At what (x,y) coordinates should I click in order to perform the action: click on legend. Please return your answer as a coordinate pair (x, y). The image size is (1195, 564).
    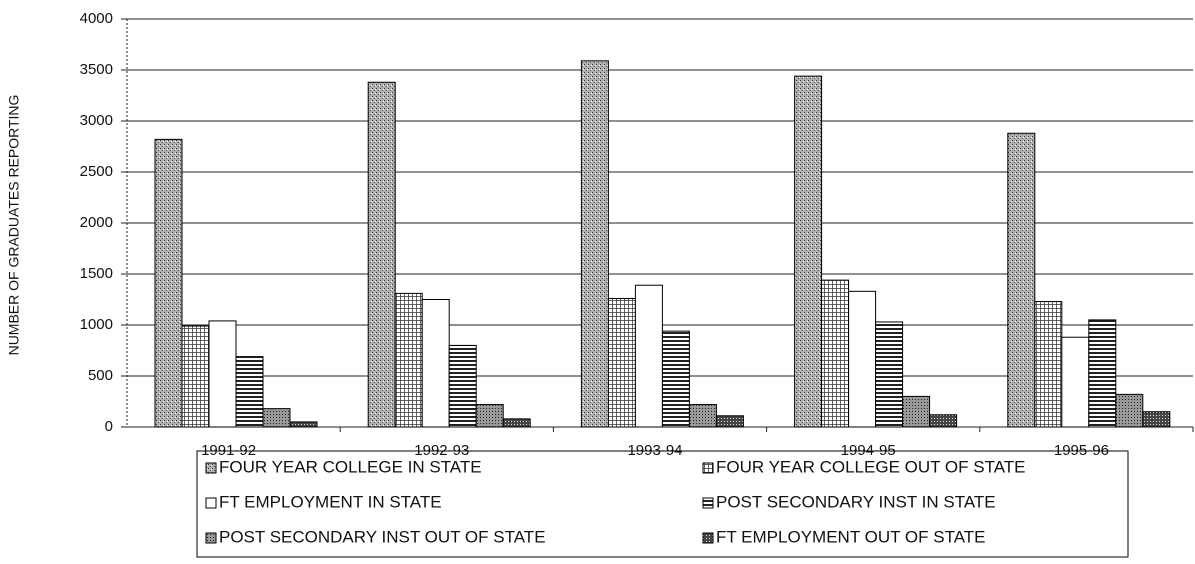
    Looking at the image, I should click on (662, 504).